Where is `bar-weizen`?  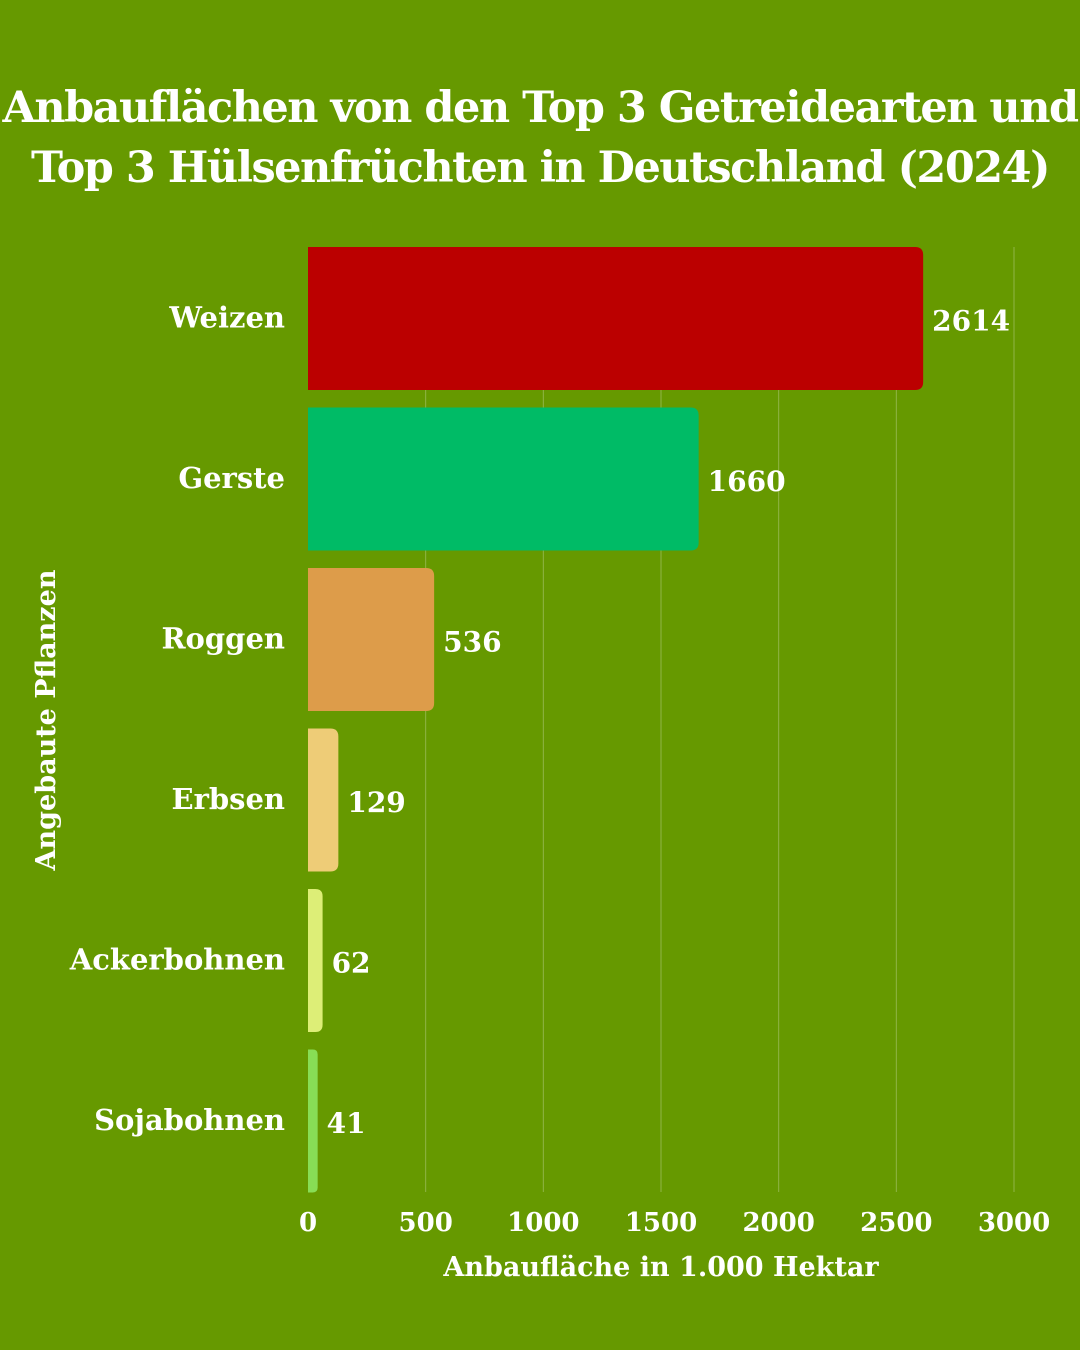
bar-weizen is located at coordinates (616, 318).